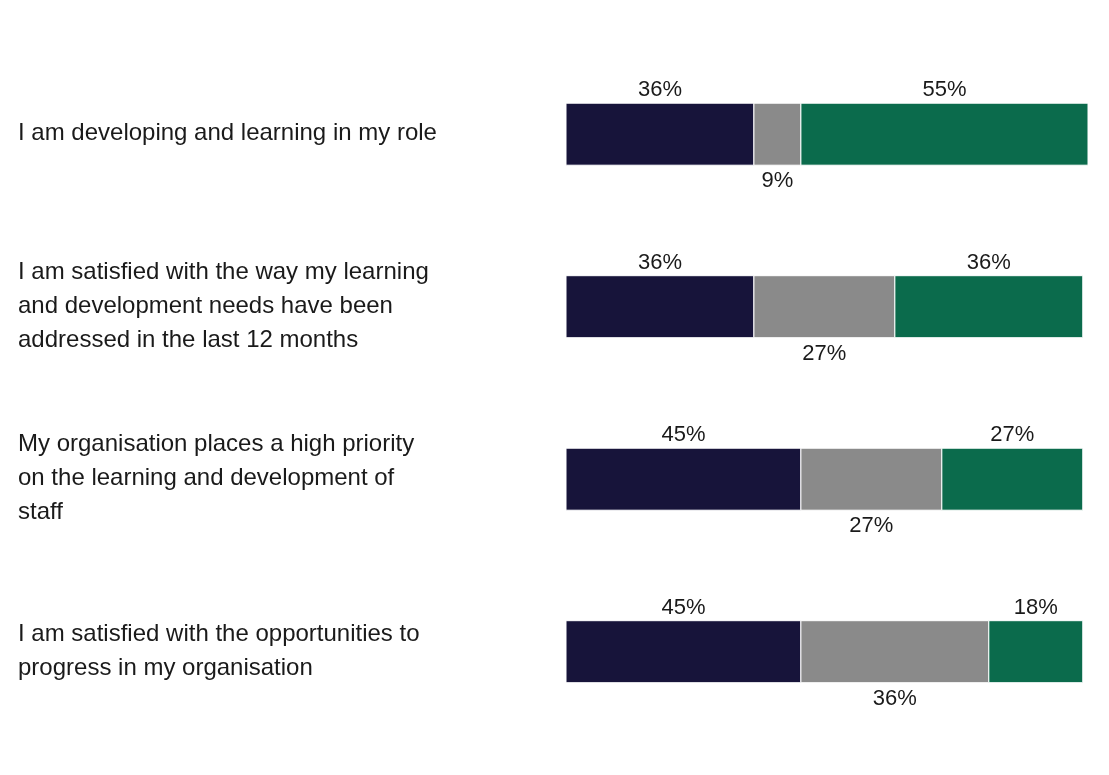 This screenshot has width=1109, height=775. Describe the element at coordinates (777, 180) in the screenshot. I see `data-label: 9%` at that location.